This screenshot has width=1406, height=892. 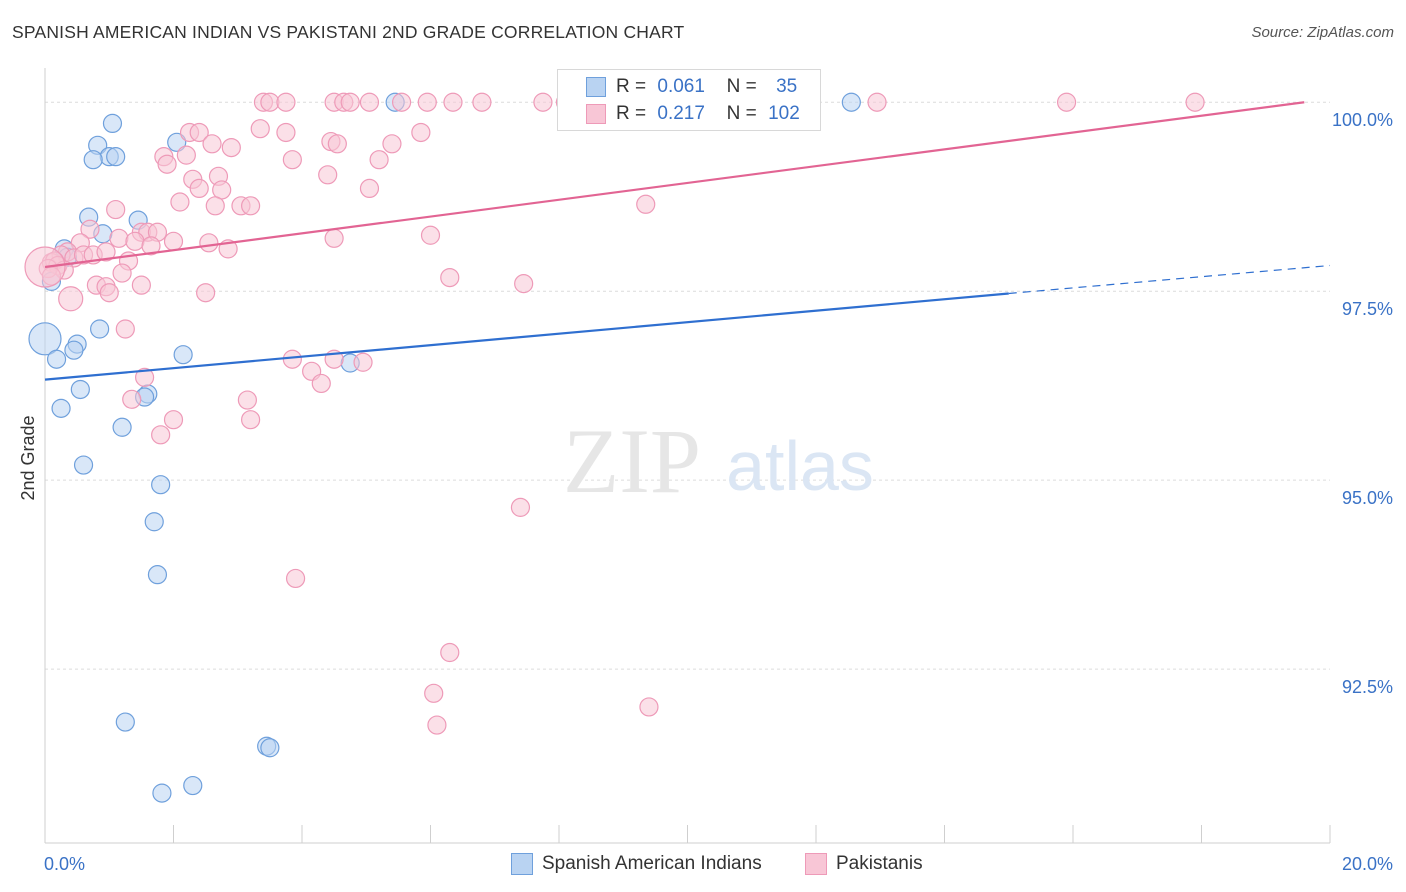 I want to click on y-tick-label: 92.5%, so click(x=1367, y=687).